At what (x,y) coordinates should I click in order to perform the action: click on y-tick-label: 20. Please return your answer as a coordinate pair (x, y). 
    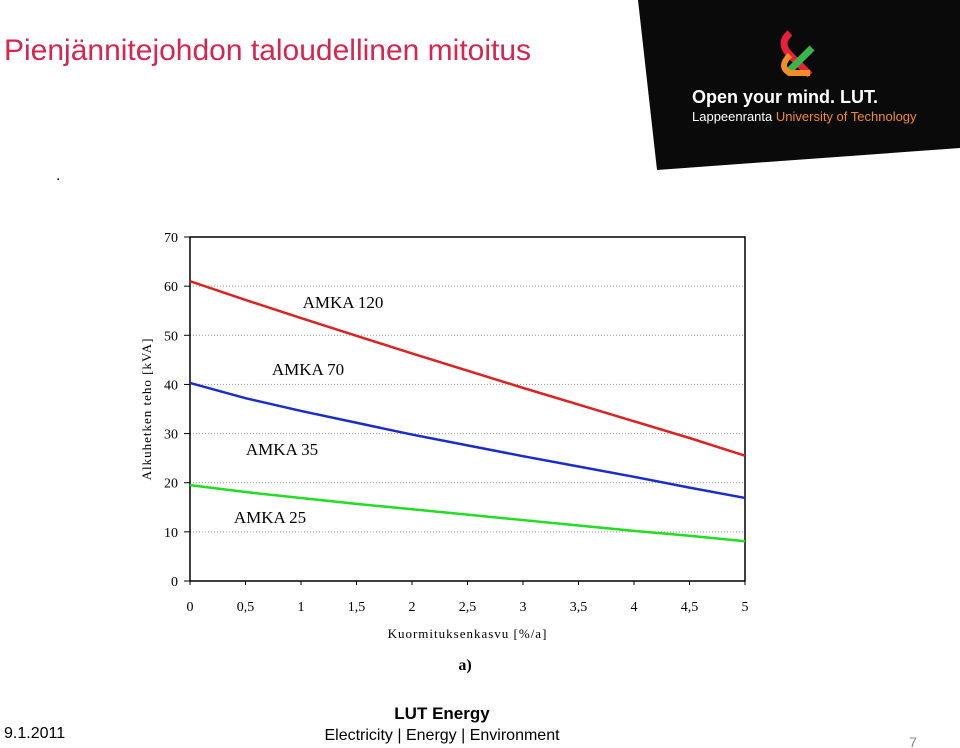
    Looking at the image, I should click on (171, 484).